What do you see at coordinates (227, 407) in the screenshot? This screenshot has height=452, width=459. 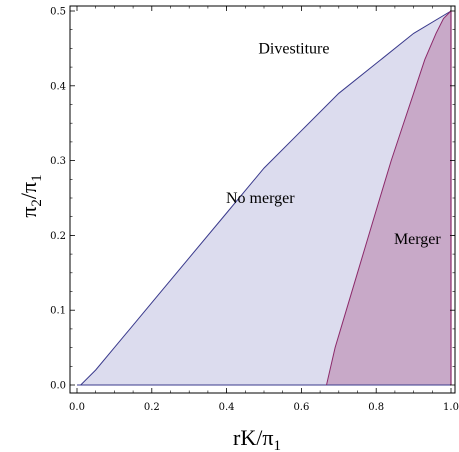 I see `x-tick-label: 0.4` at bounding box center [227, 407].